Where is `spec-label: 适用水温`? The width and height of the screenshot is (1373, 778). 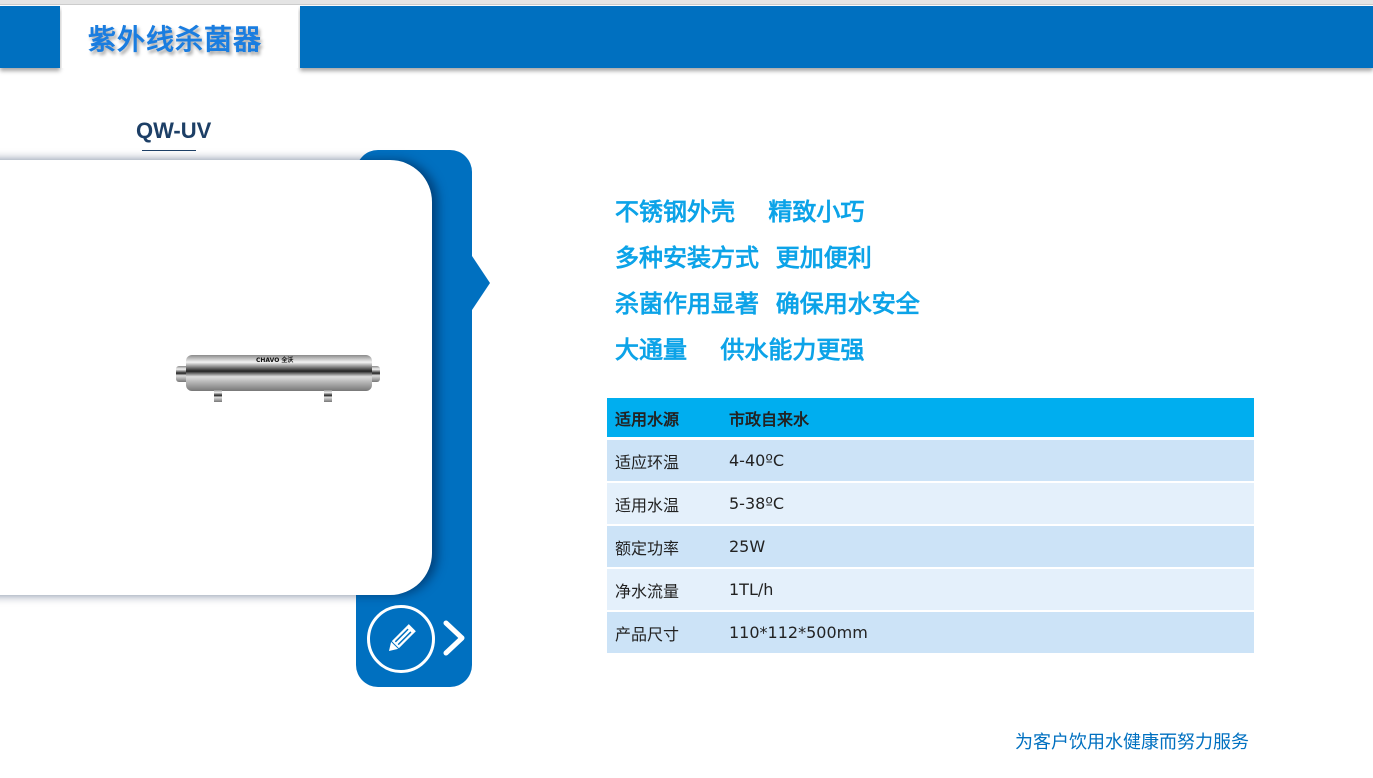 spec-label: 适用水温 is located at coordinates (647, 505).